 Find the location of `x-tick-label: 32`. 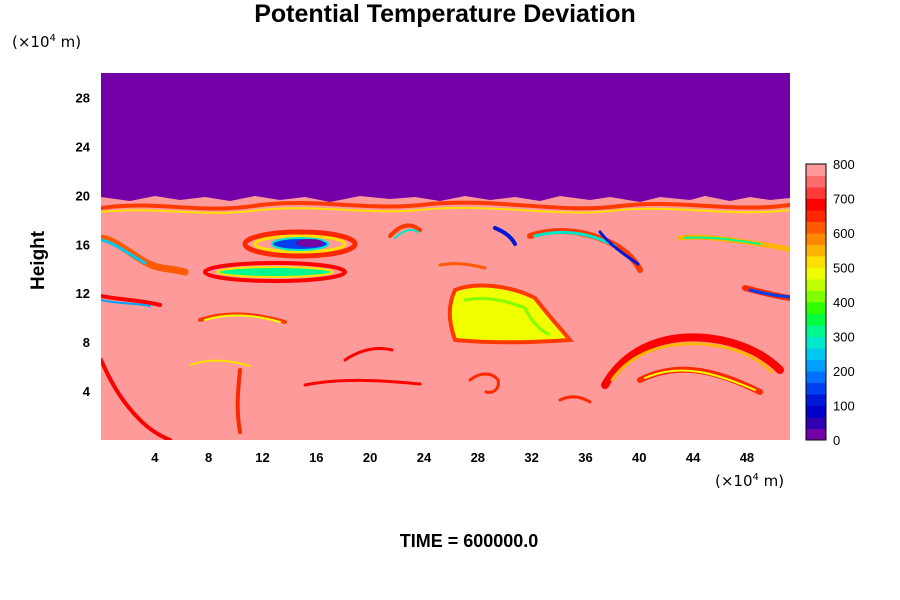

x-tick-label: 32 is located at coordinates (531, 457).